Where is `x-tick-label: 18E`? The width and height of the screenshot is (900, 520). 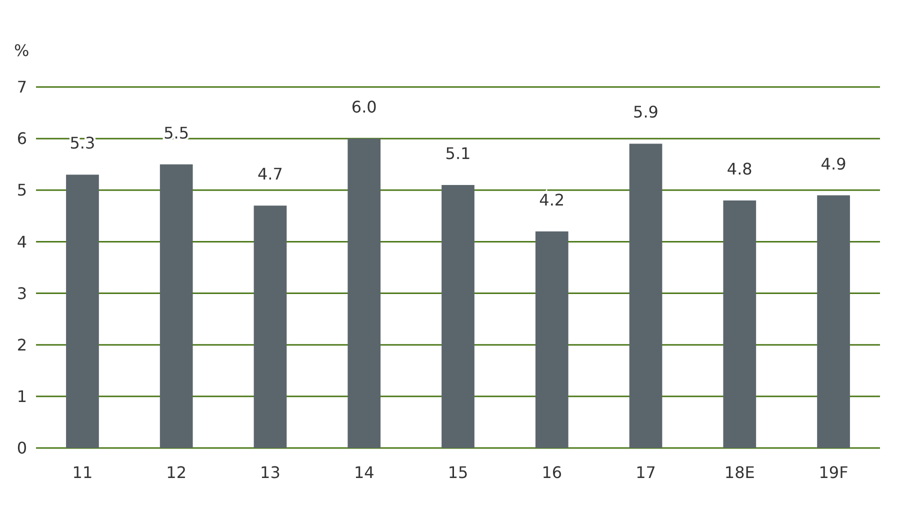
x-tick-label: 18E is located at coordinates (739, 472).